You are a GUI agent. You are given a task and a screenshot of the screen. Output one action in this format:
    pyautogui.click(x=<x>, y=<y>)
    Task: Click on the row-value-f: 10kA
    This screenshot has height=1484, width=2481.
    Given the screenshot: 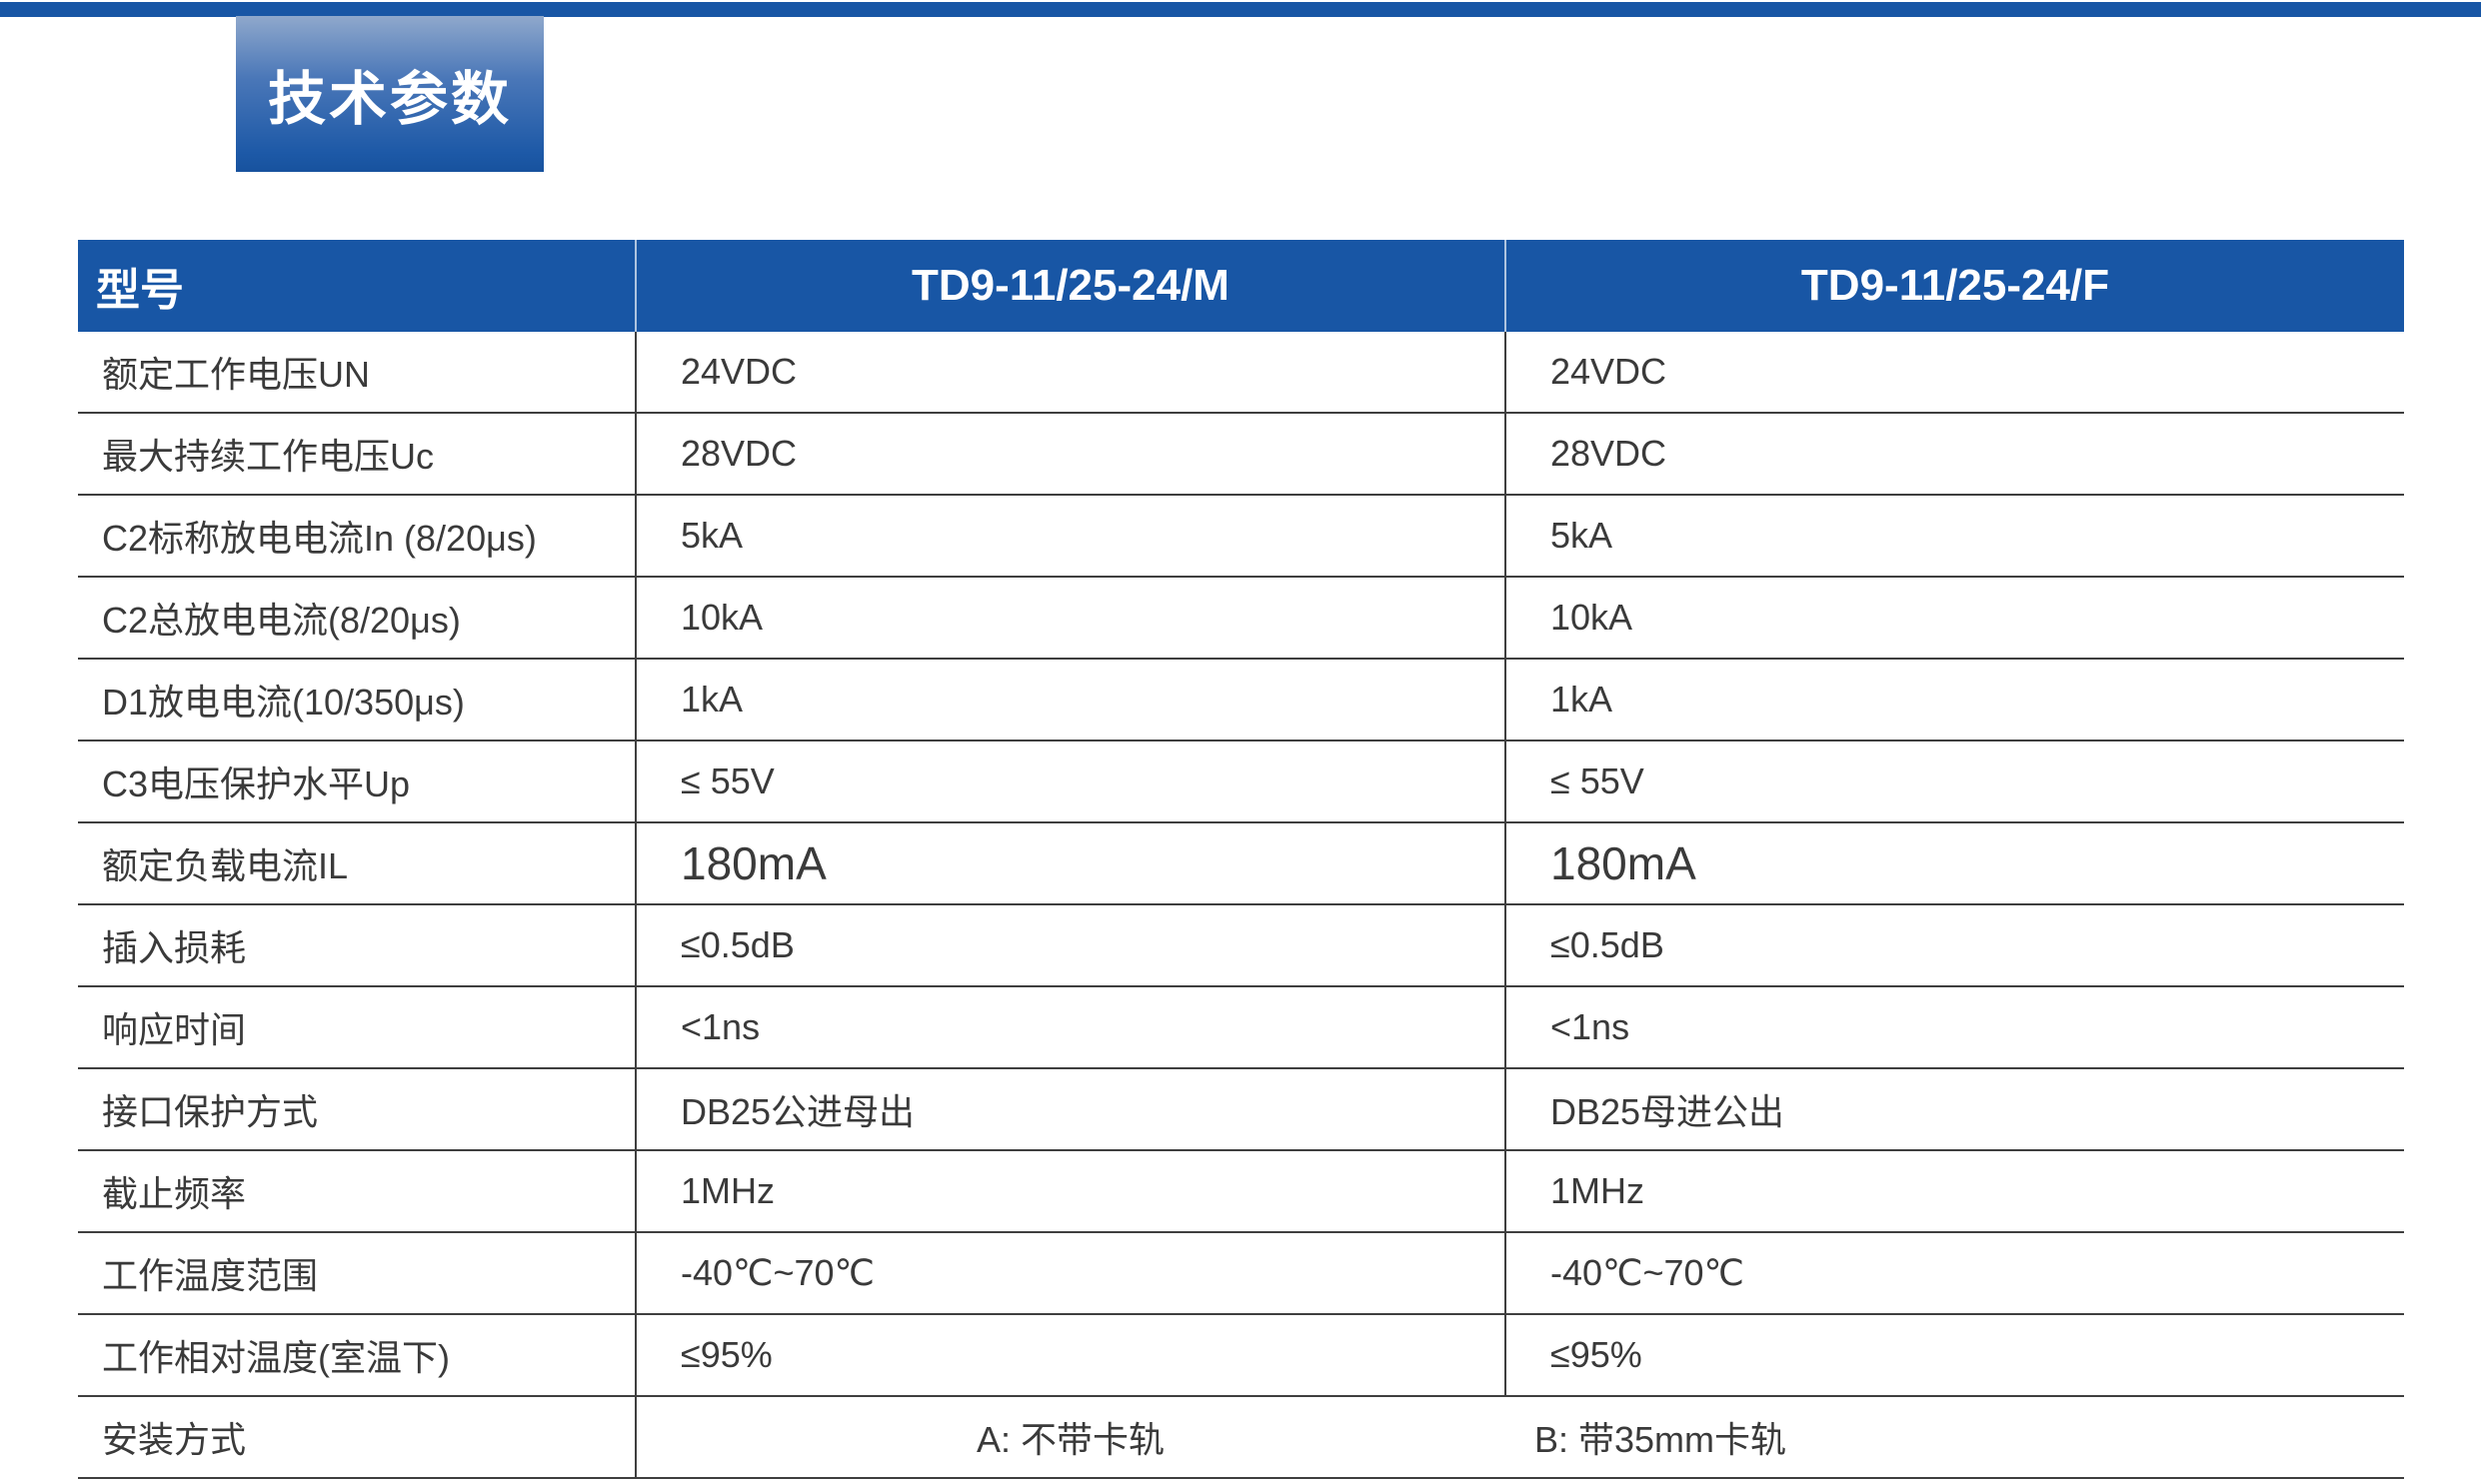 What is the action you would take?
    pyautogui.click(x=1954, y=618)
    